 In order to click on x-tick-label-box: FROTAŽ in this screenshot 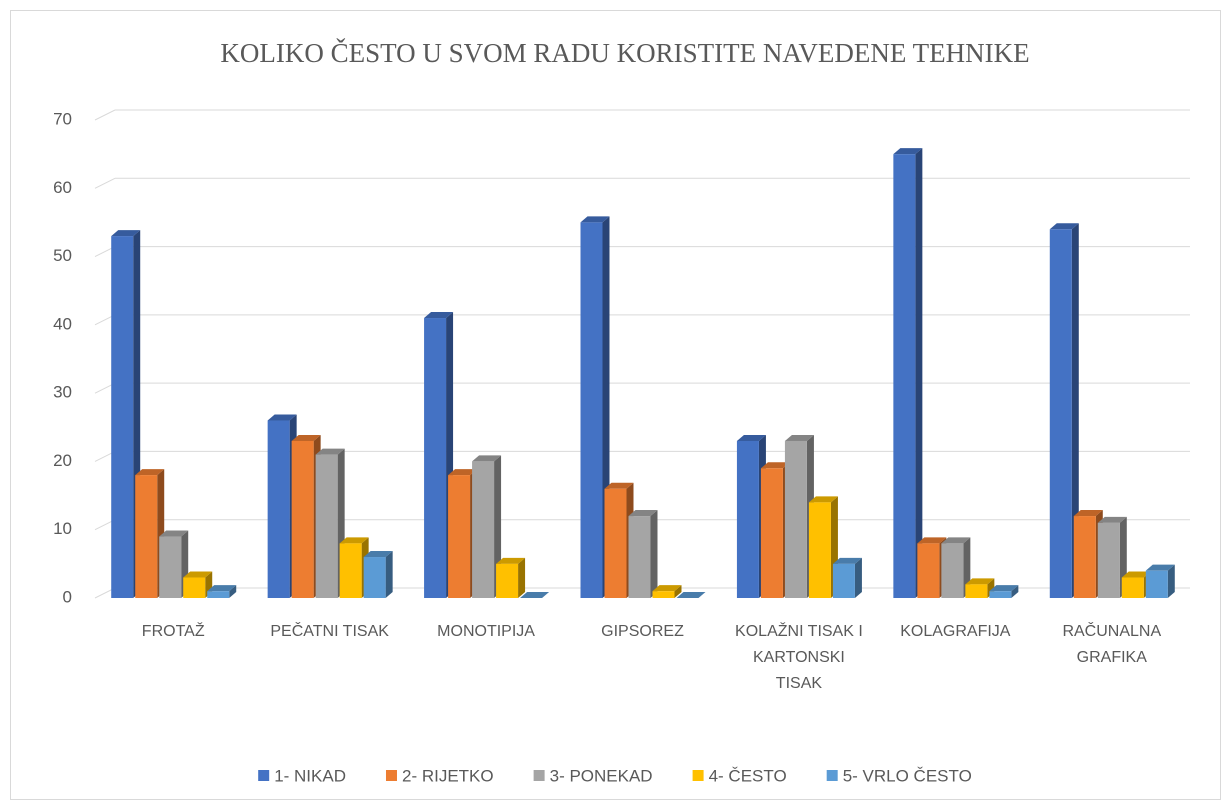, I will do `click(173, 631)`.